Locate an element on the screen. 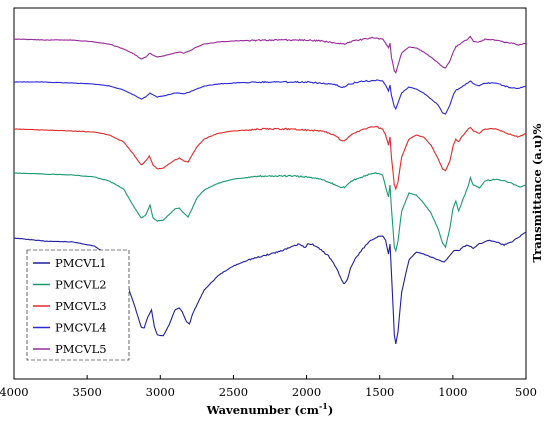 Image resolution: width=550 pixels, height=428 pixels. x-axis-ticks: 4000 3500 3000 2500 2000 1500 1000 500 is located at coordinates (268, 387).